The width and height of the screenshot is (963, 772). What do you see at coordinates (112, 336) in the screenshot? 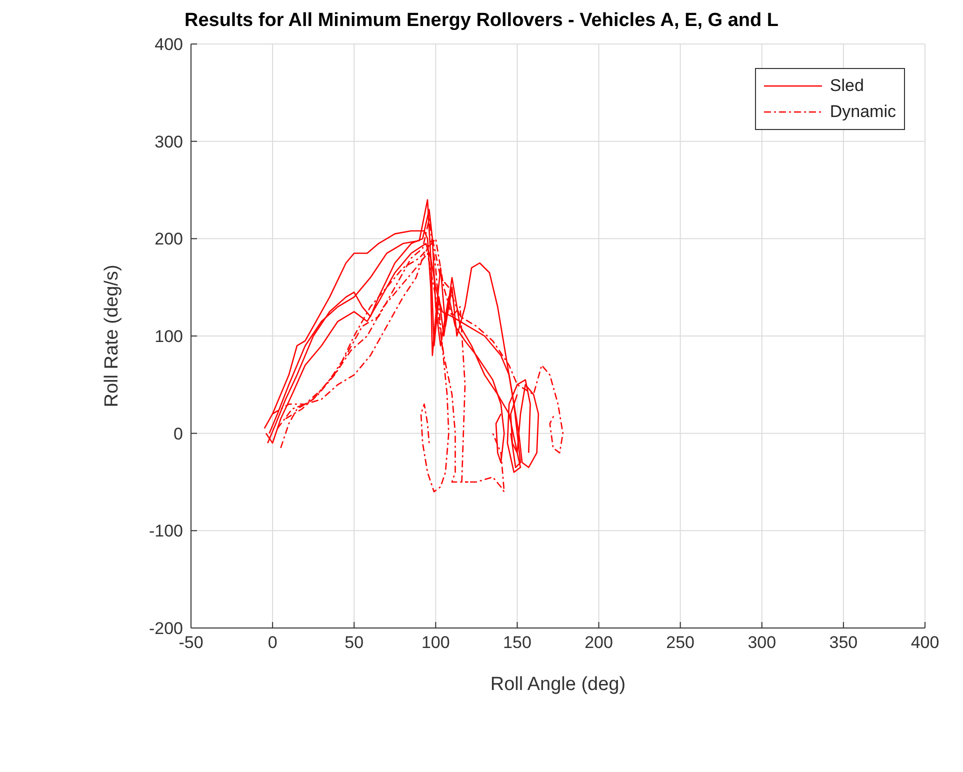
I see `y-axis-title: Roll Rate (deg/s)` at bounding box center [112, 336].